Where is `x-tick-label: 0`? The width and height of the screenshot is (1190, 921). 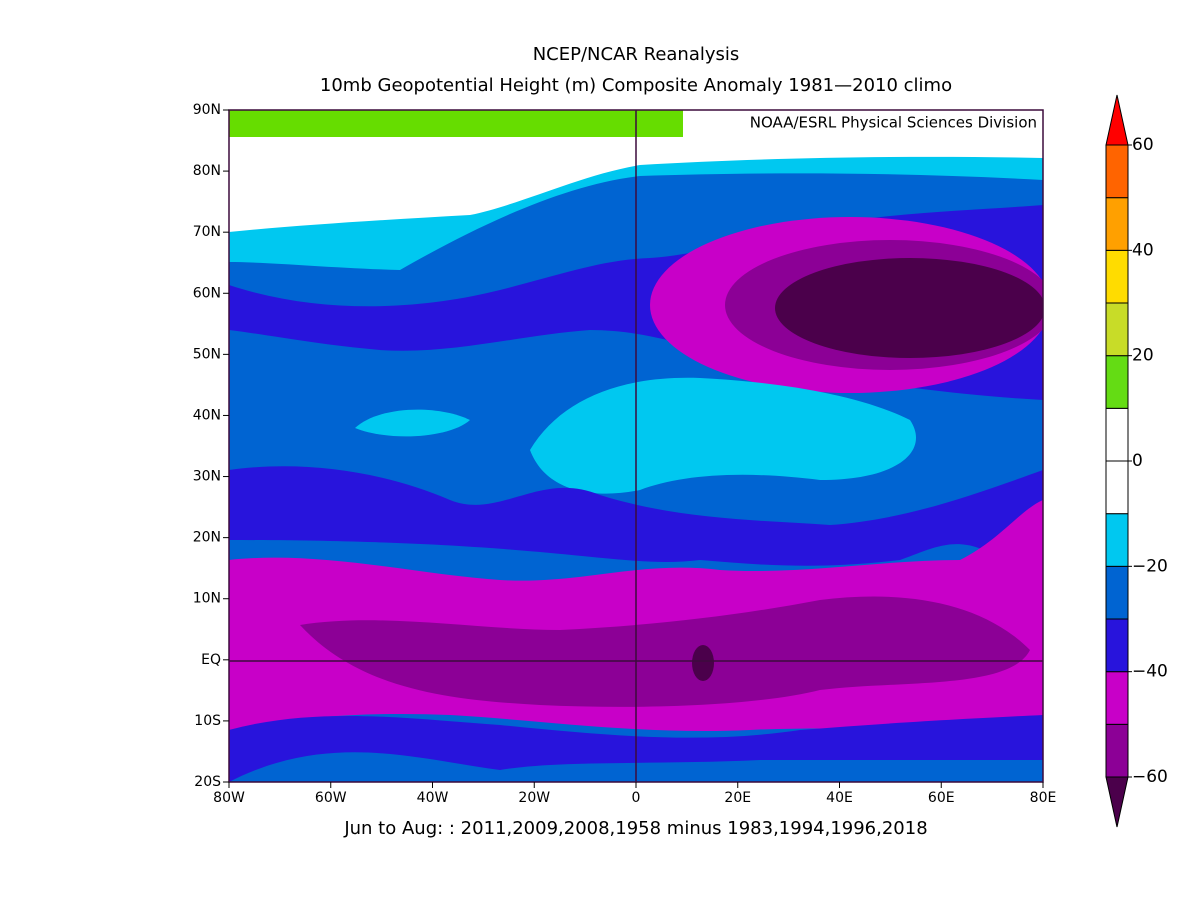
x-tick-label: 0 is located at coordinates (636, 798).